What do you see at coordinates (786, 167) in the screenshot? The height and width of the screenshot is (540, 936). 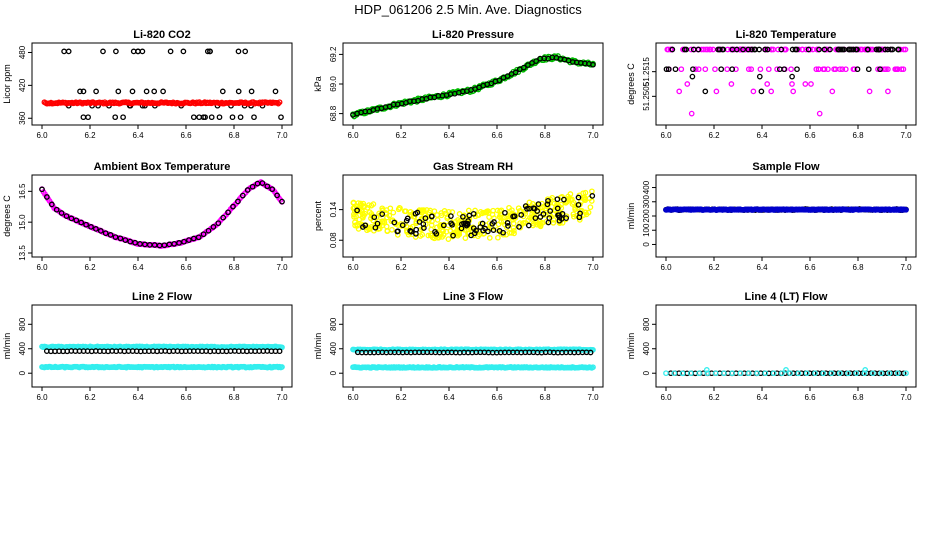 I see `chart-title: Sample Flow` at bounding box center [786, 167].